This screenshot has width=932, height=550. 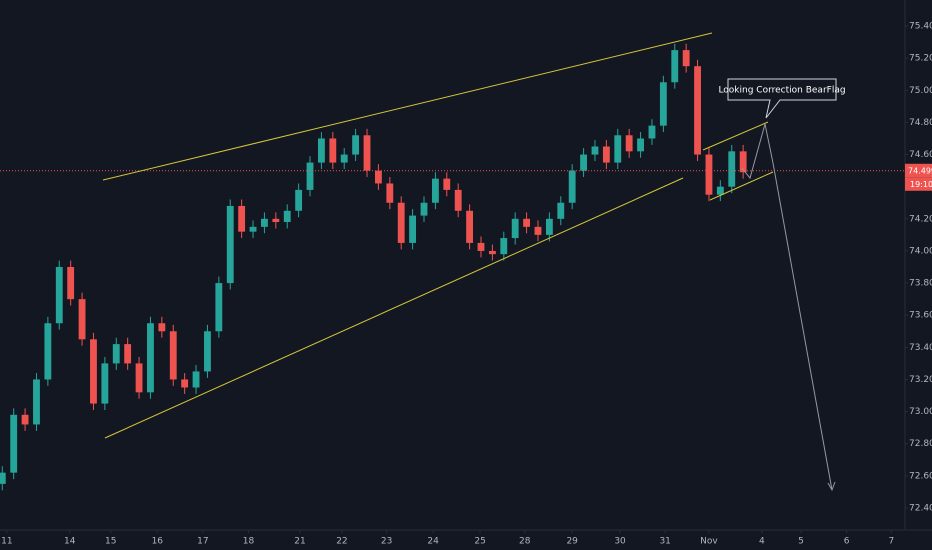 I want to click on y-tick-label: 74.000, so click(x=920, y=251).